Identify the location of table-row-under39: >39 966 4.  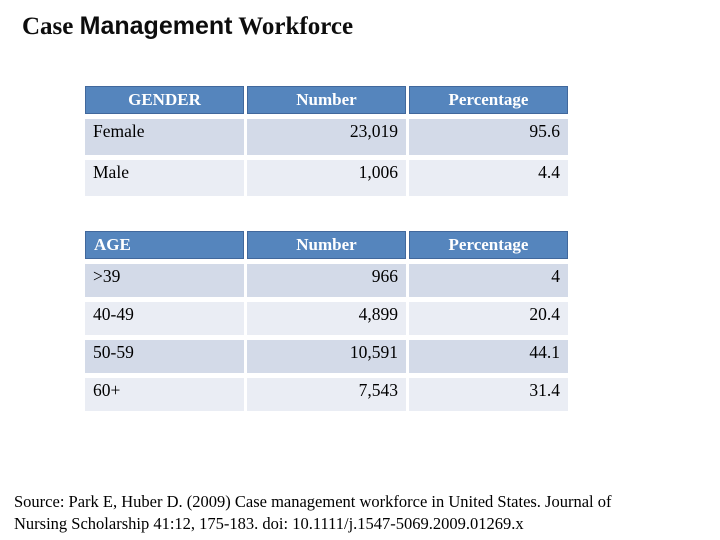
(326, 280).